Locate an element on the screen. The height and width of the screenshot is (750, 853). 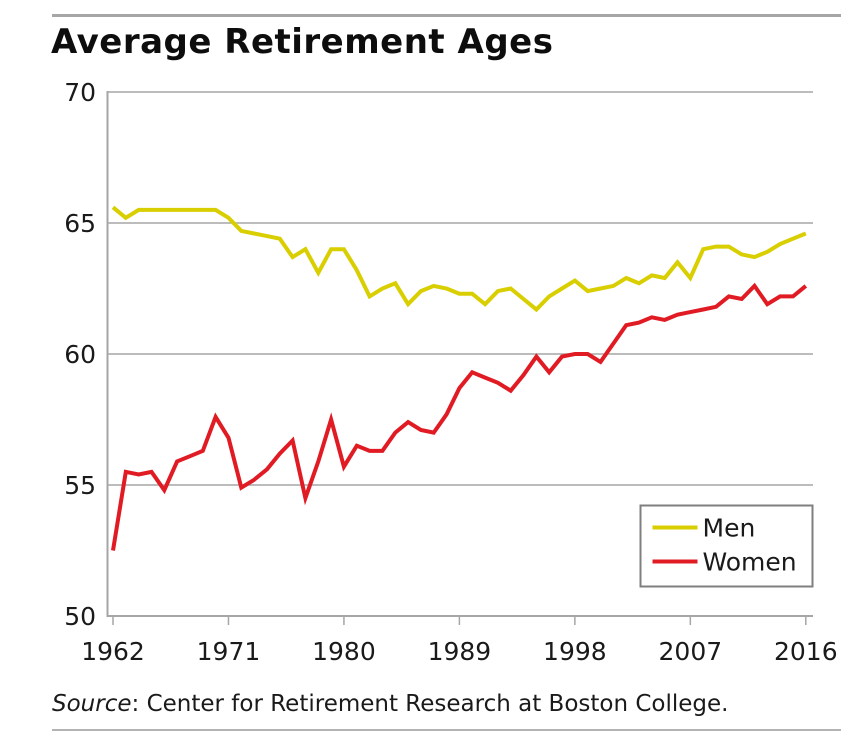
y-axis-labels: 70 65 60 55 50 is located at coordinates (80, 354).